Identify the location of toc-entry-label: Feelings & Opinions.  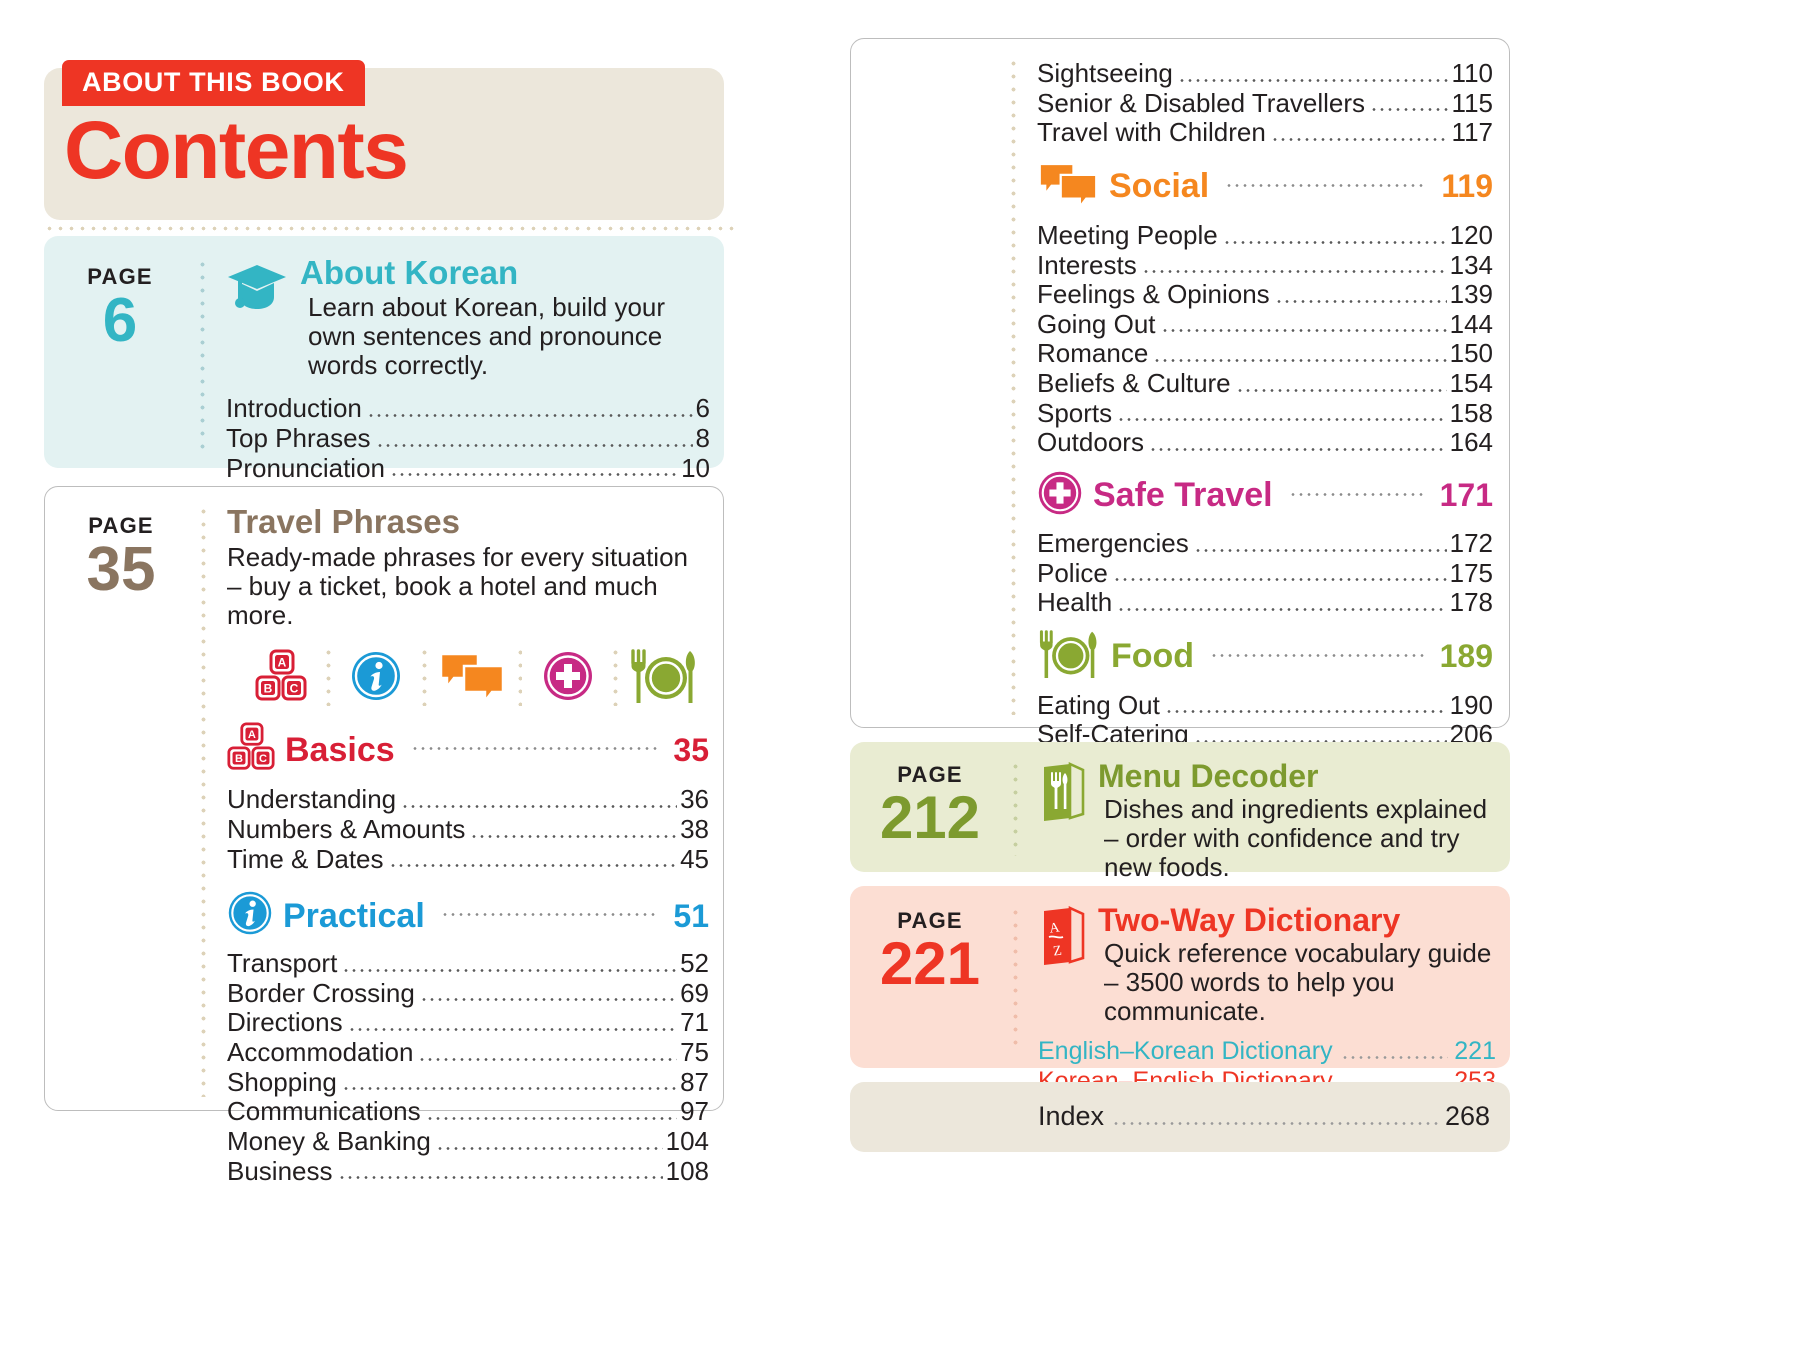
(1153, 294).